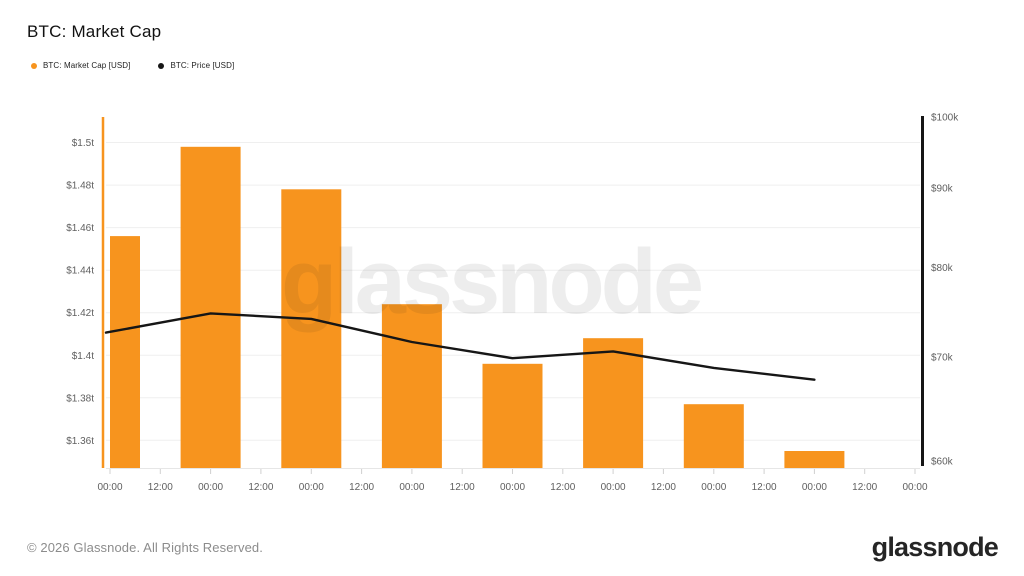  Describe the element at coordinates (83, 356) in the screenshot. I see `left-axis-tick-label: $1.4t` at that location.